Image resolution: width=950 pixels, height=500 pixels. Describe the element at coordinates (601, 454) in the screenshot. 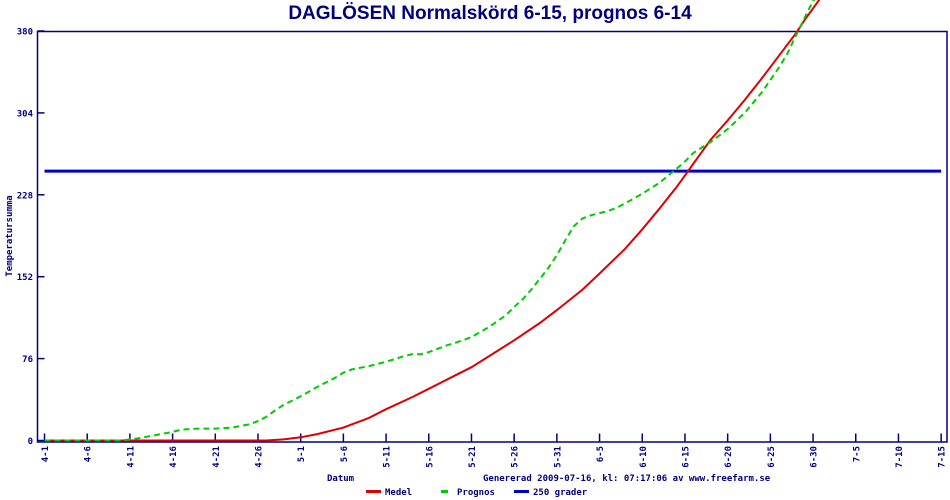

I see `x-tick-label: 6-5` at that location.